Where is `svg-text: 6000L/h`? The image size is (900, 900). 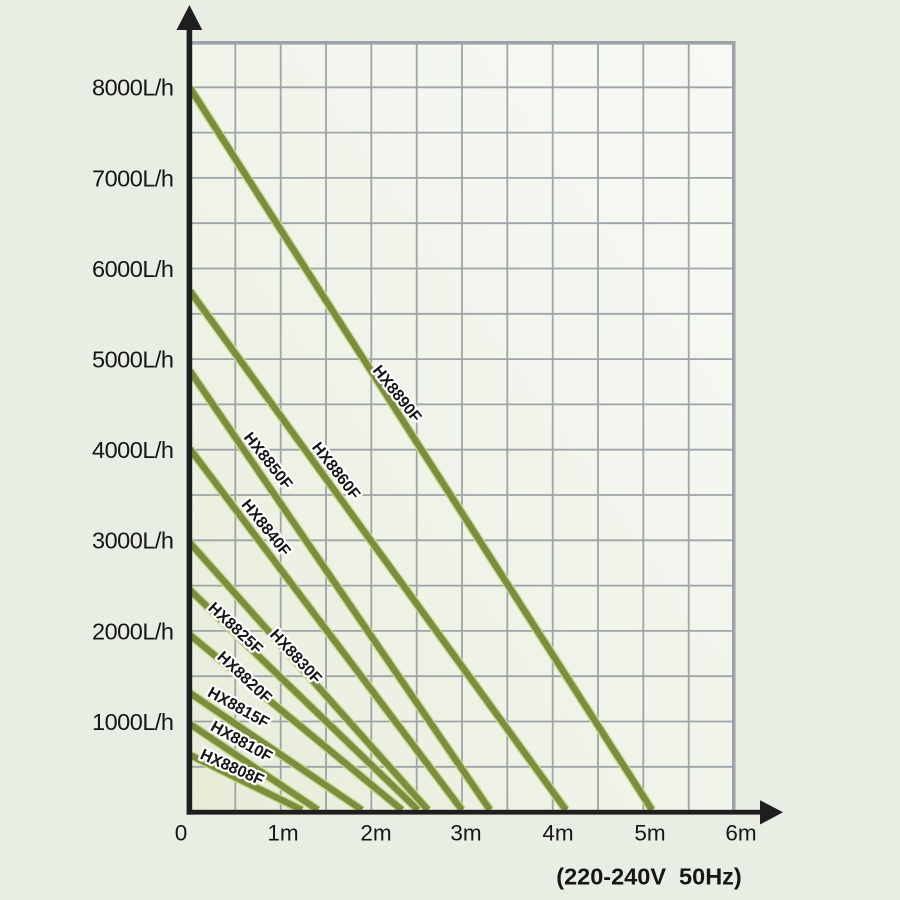
svg-text: 6000L/h is located at coordinates (132, 269).